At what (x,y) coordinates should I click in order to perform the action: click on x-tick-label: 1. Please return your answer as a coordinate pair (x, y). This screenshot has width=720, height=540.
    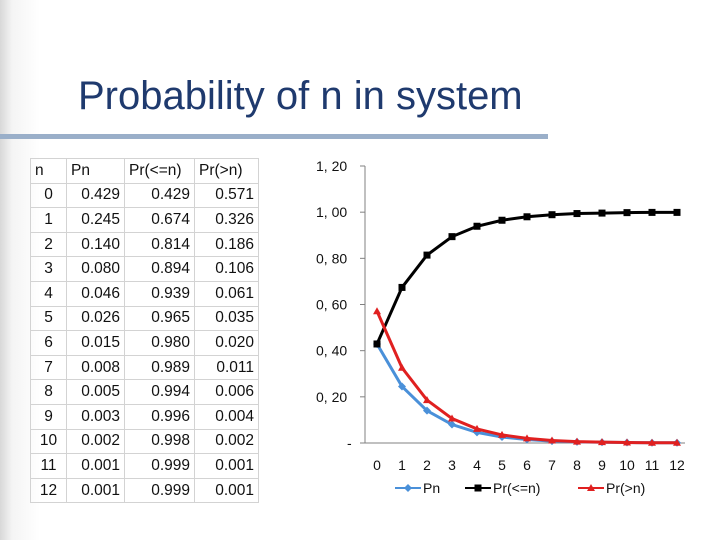
    Looking at the image, I should click on (402, 465).